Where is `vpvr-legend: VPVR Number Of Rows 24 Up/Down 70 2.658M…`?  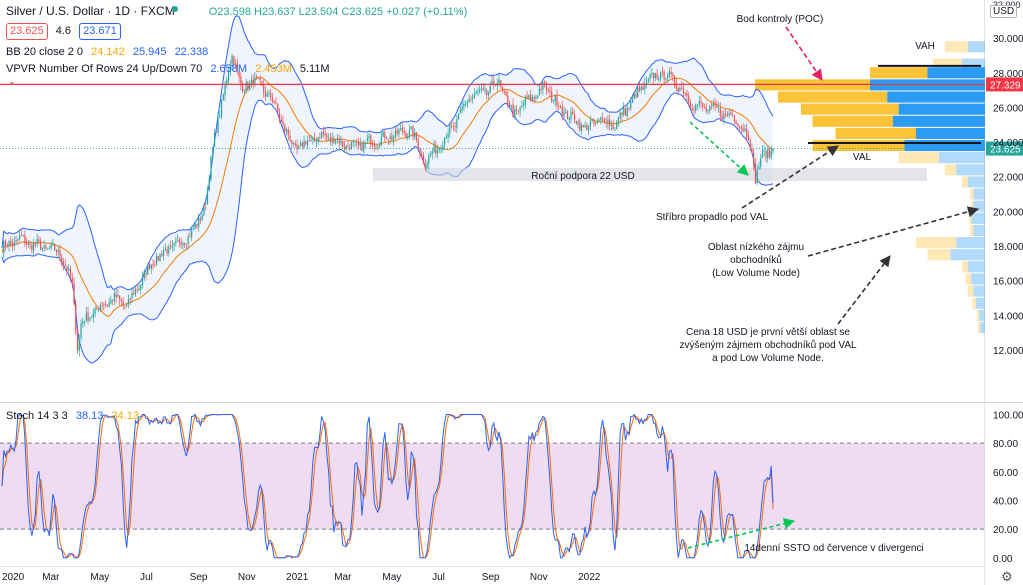 vpvr-legend: VPVR Number Of Rows 24 Up/Down 70 2.658M… is located at coordinates (170, 69).